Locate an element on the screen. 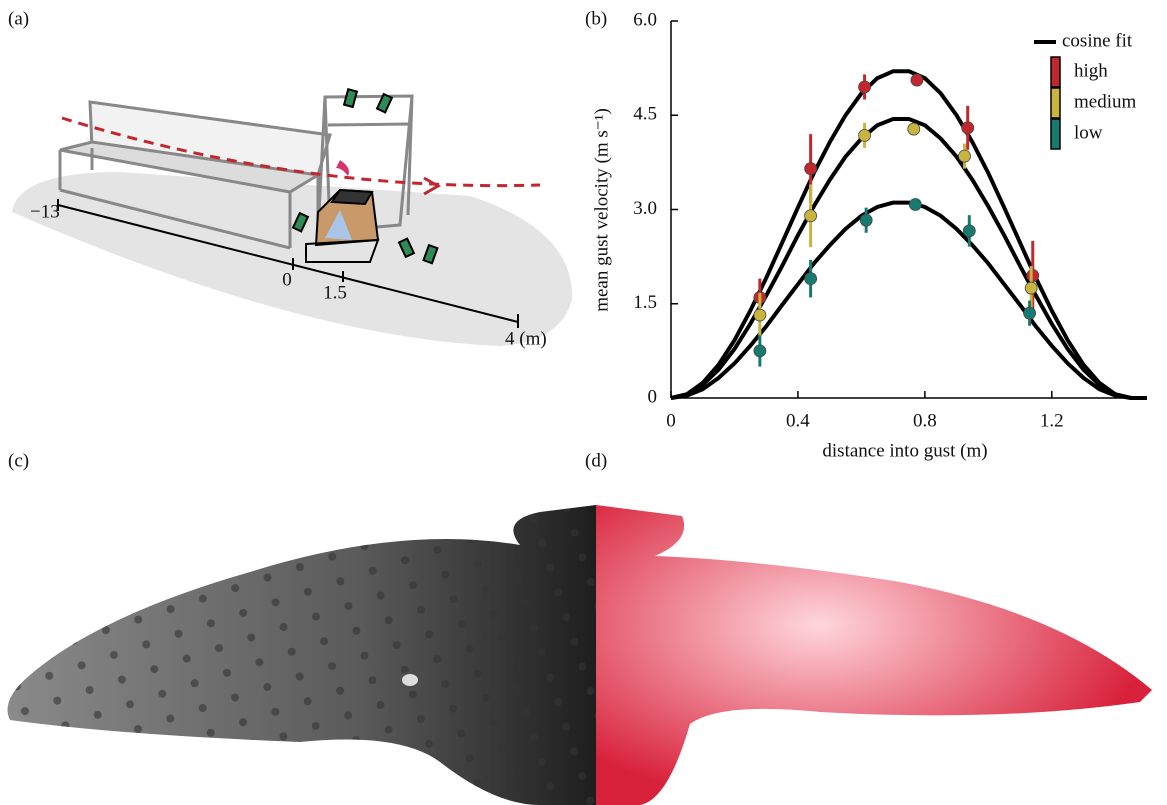 The height and width of the screenshot is (805, 1167). y-tick-label: 0 is located at coordinates (653, 396).